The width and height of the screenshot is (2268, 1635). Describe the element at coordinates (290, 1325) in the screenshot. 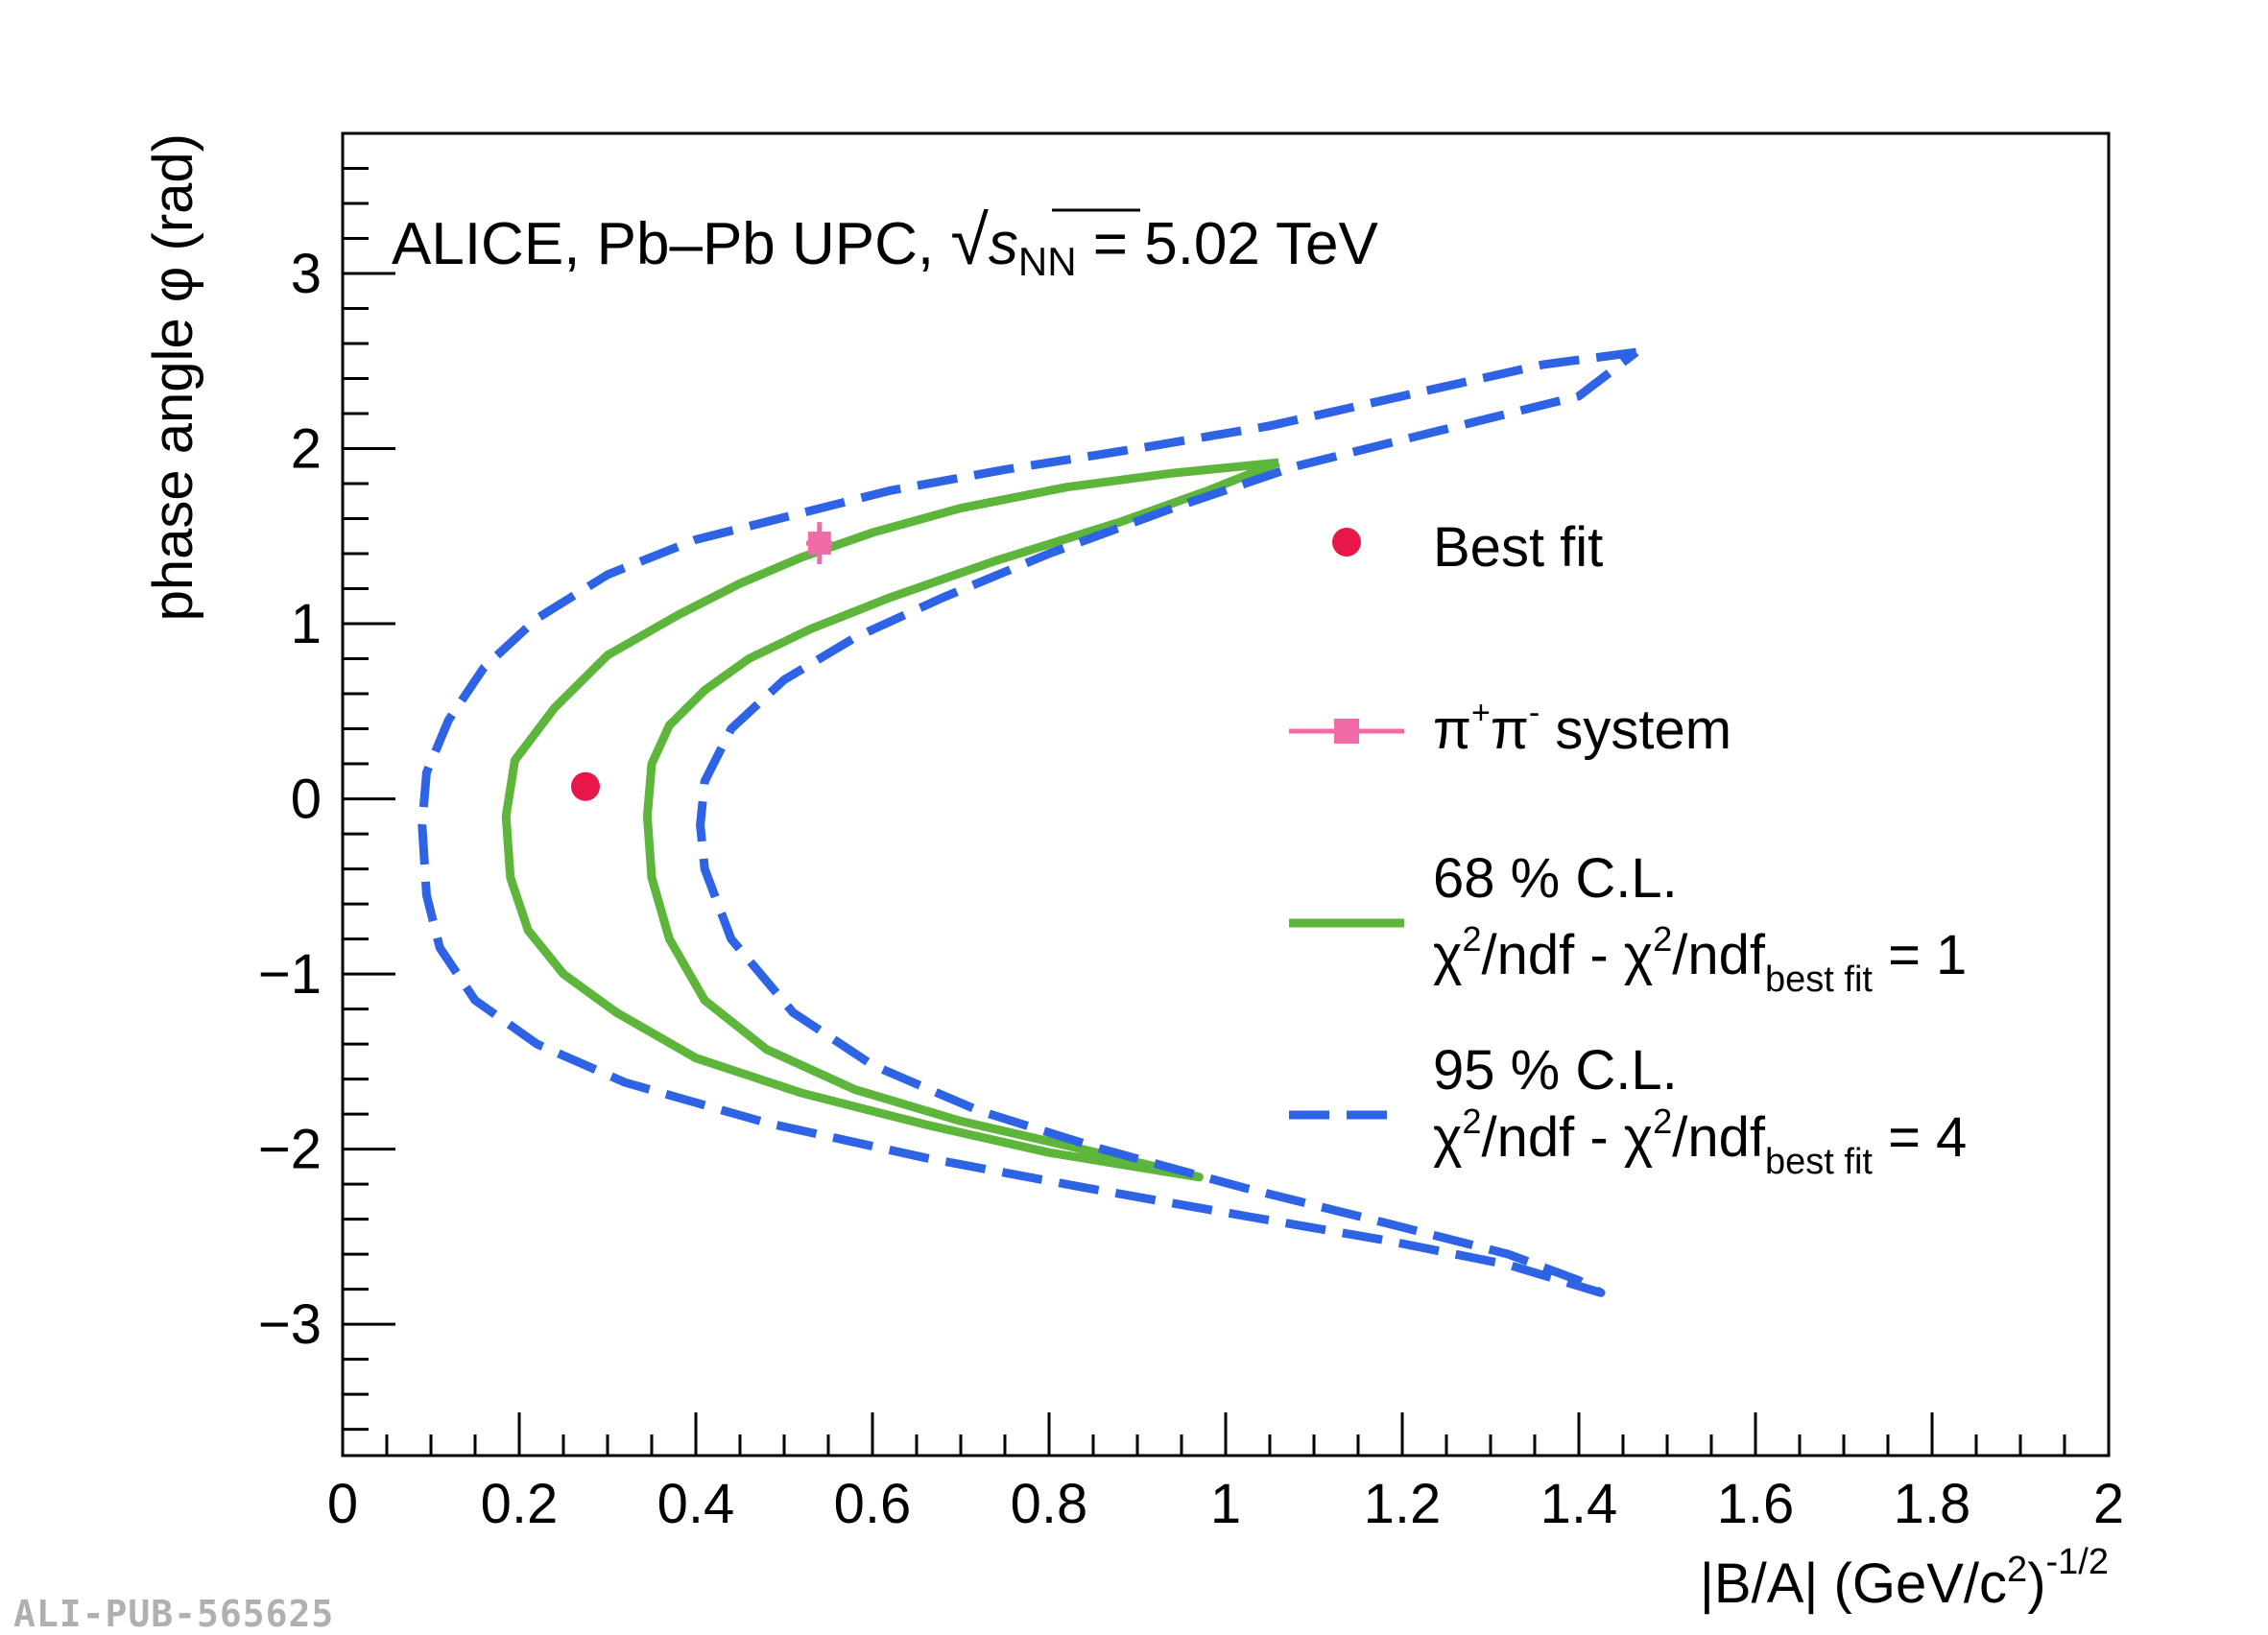

I see `y-tick-label: −3` at that location.